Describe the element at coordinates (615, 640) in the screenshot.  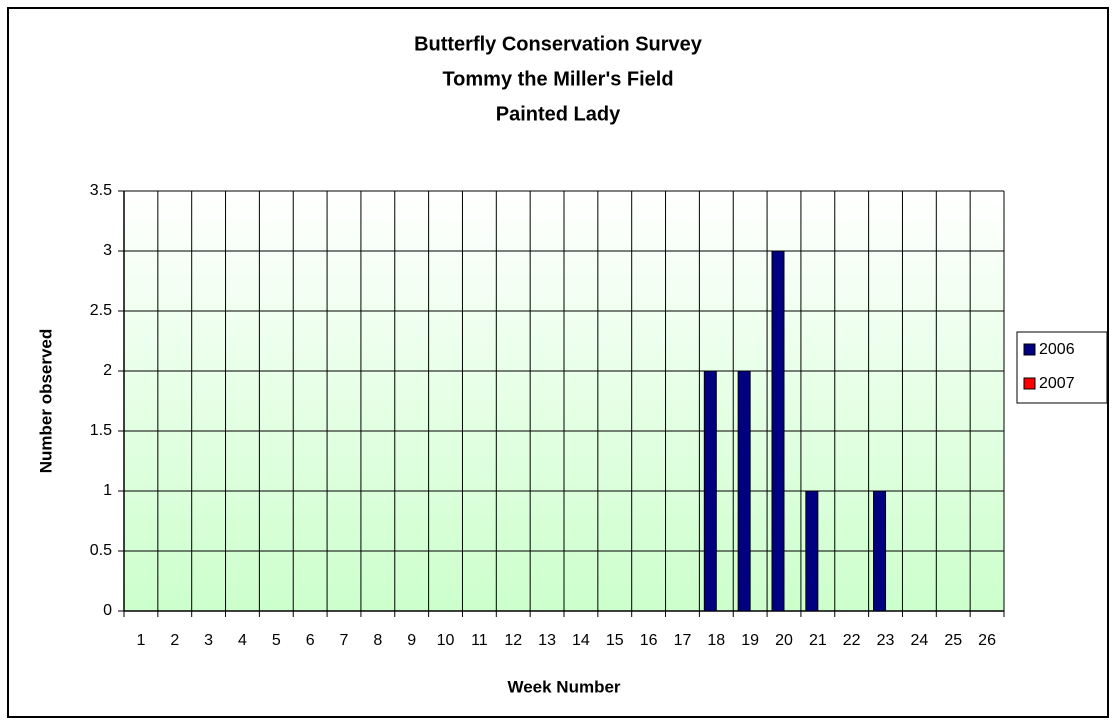
I see `x-tick-label: 15` at that location.